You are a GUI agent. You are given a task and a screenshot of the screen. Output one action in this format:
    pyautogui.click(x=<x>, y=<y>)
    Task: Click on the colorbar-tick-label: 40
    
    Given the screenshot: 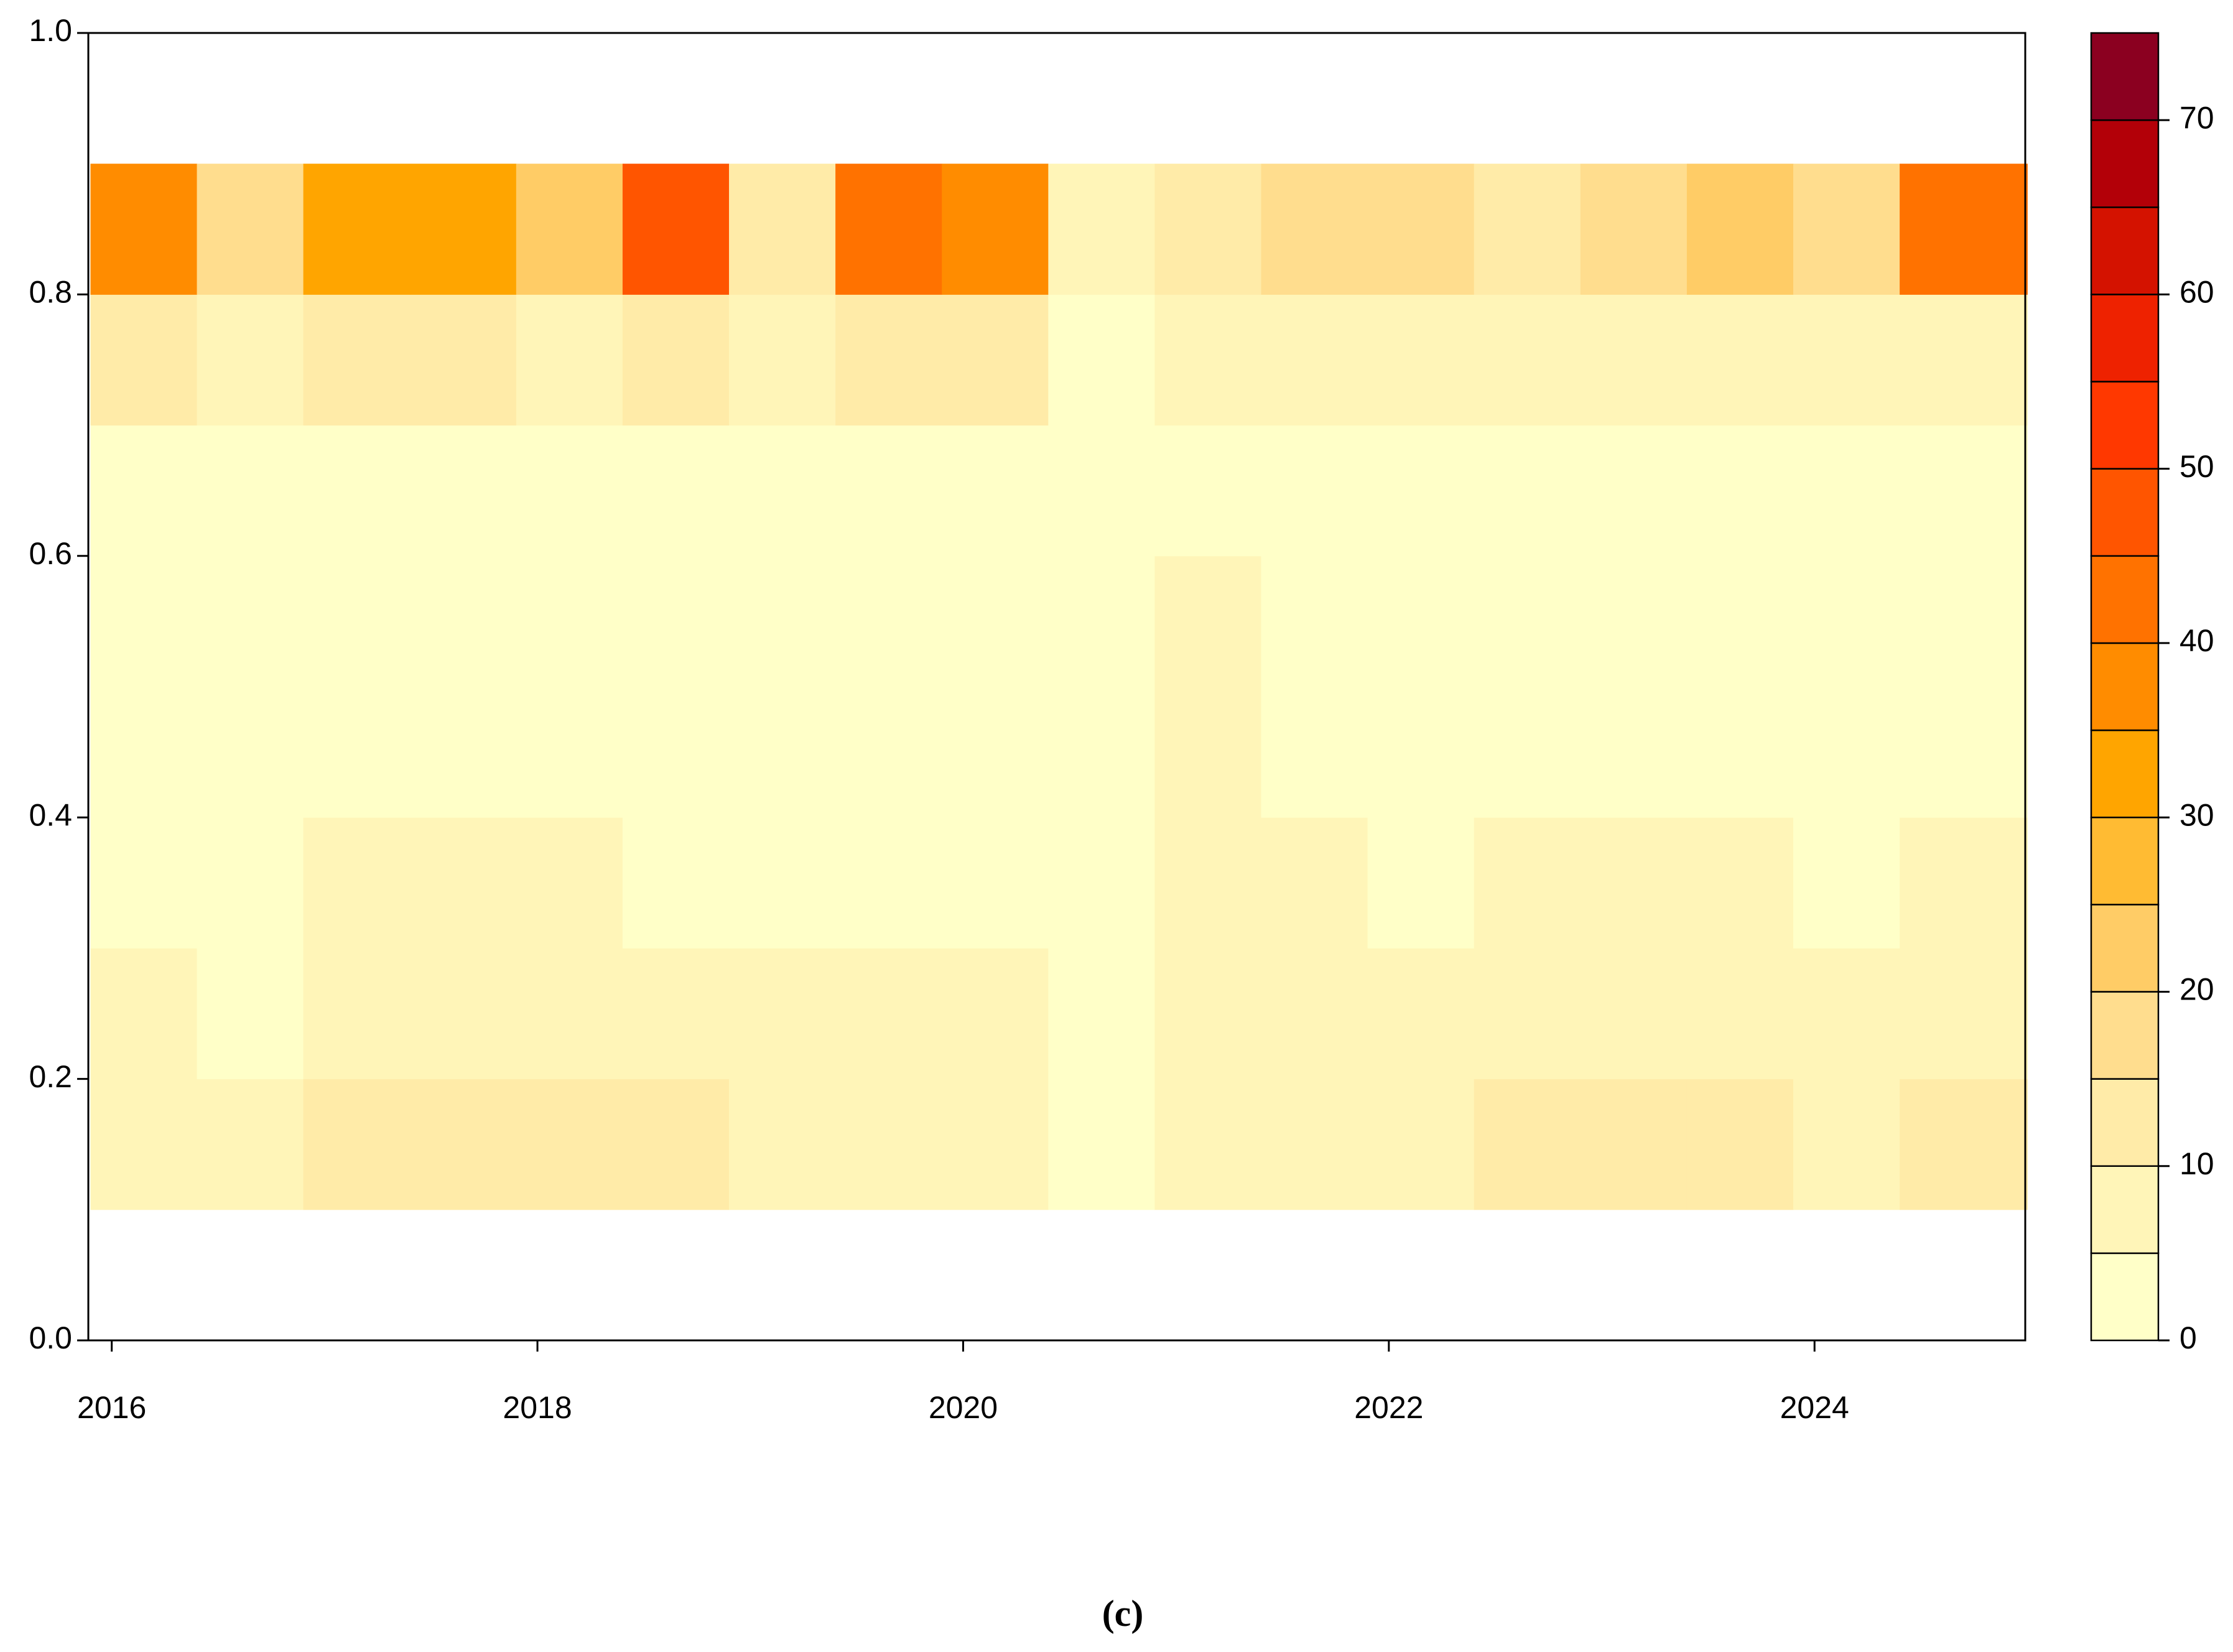 What is the action you would take?
    pyautogui.click(x=2197, y=640)
    